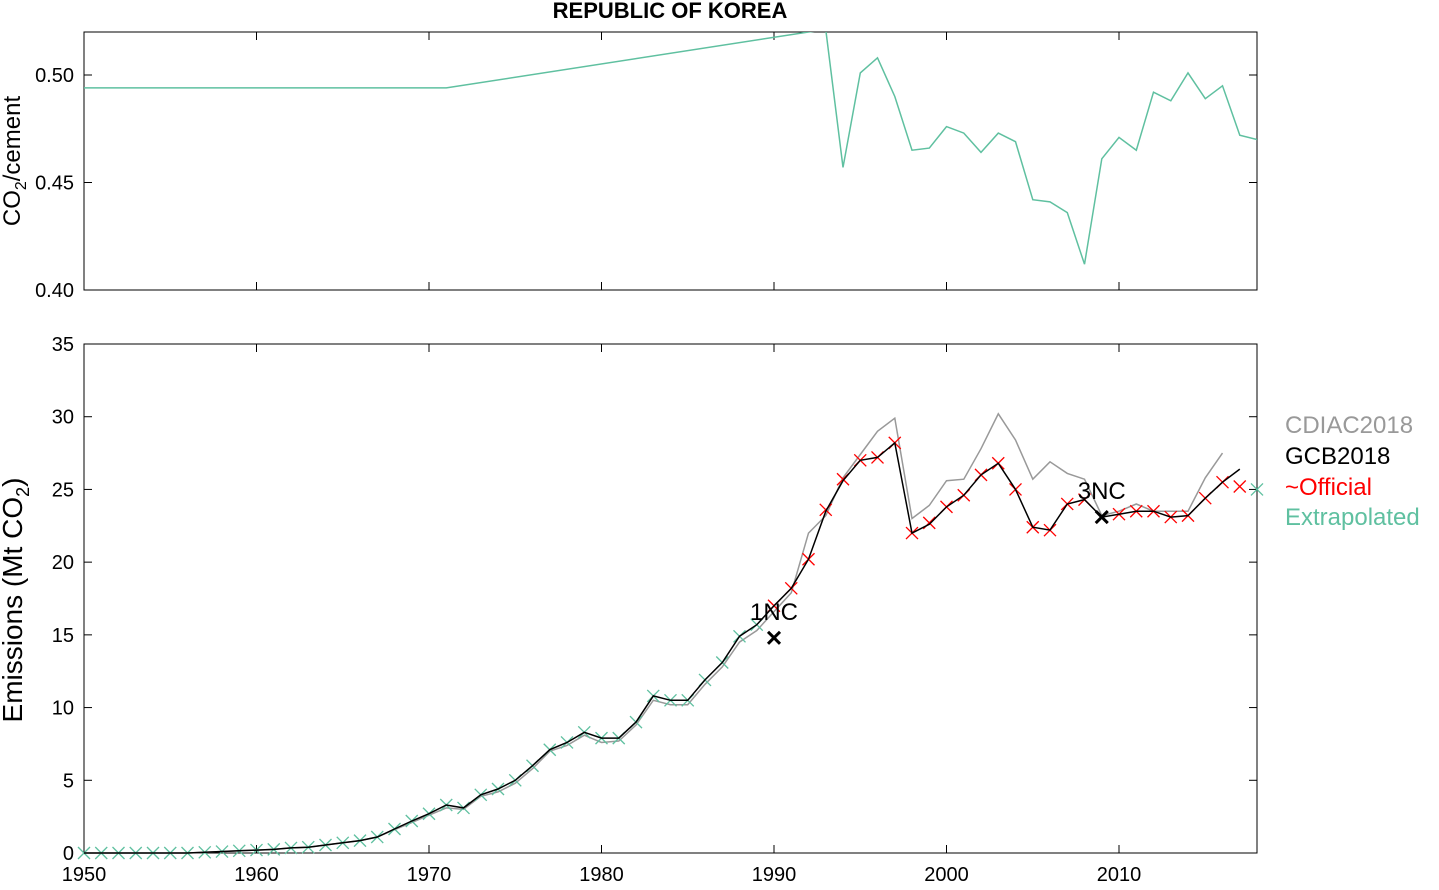 Image resolution: width=1439 pixels, height=890 pixels. What do you see at coordinates (84, 875) in the screenshot?
I see `x-tick-label: 1950` at bounding box center [84, 875].